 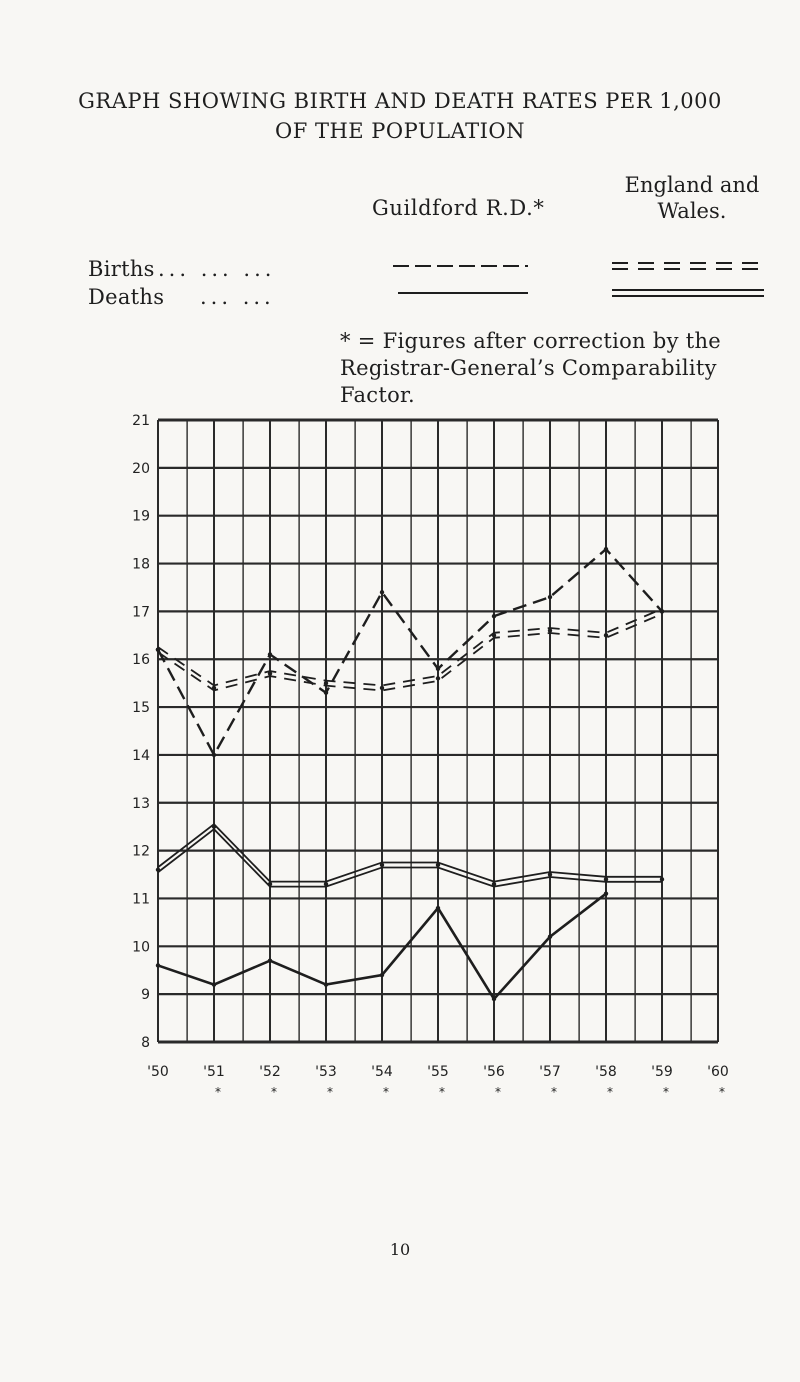 What do you see at coordinates (606, 549) in the screenshot?
I see `series-births-guildford-r-d--point-8` at bounding box center [606, 549].